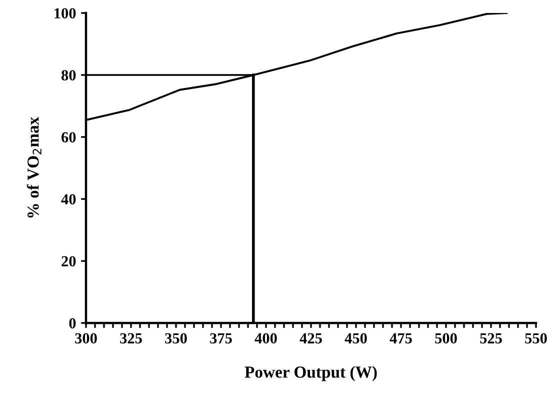  I want to click on y-tick-label: 80, so click(69, 75).